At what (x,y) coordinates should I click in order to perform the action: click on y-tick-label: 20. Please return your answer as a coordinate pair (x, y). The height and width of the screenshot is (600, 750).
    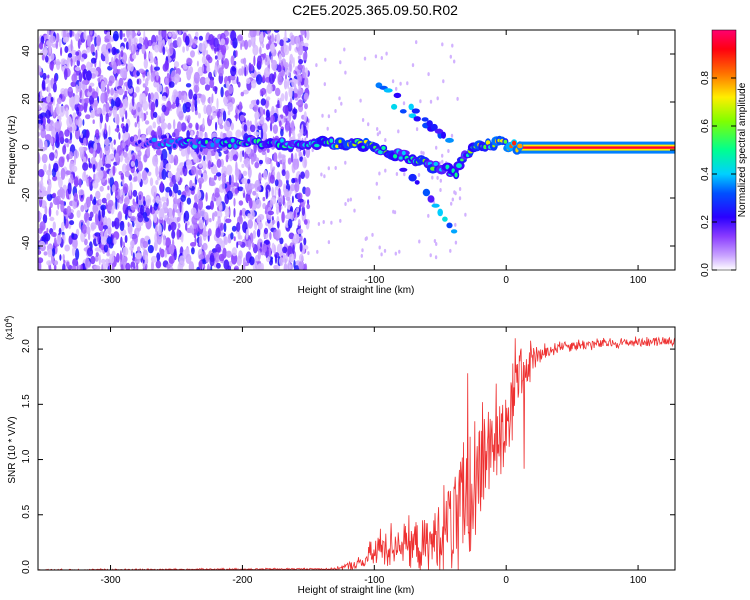
    Looking at the image, I should click on (26, 99).